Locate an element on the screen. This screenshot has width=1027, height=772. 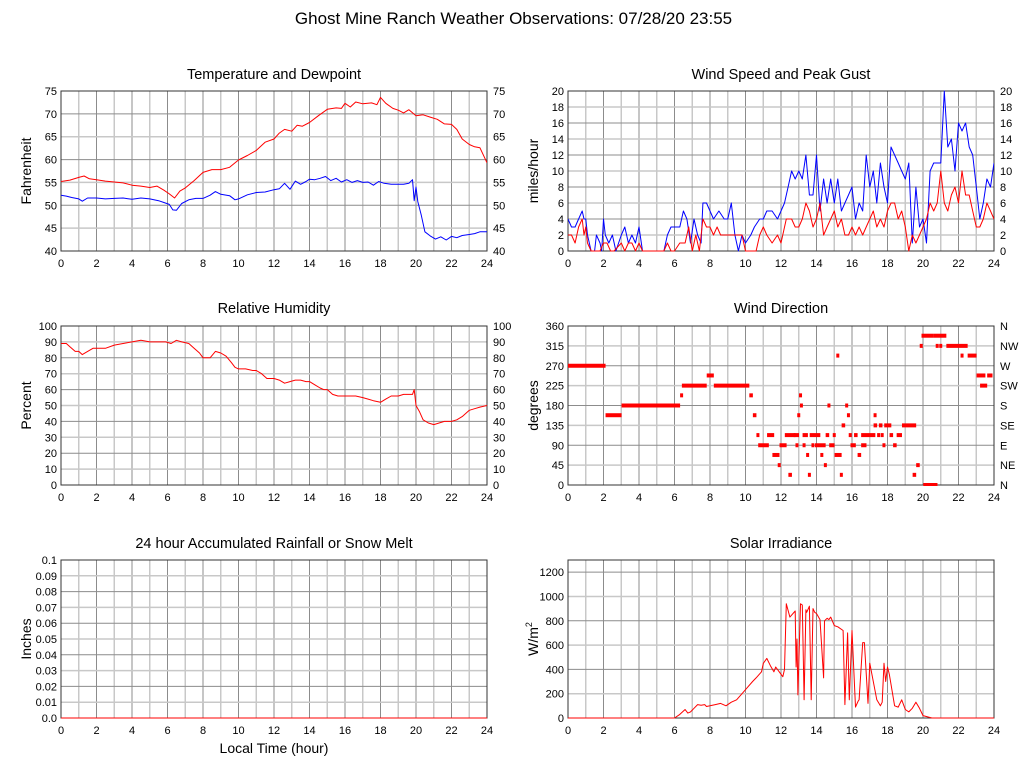
y-tick-label: 10 is located at coordinates (558, 172).